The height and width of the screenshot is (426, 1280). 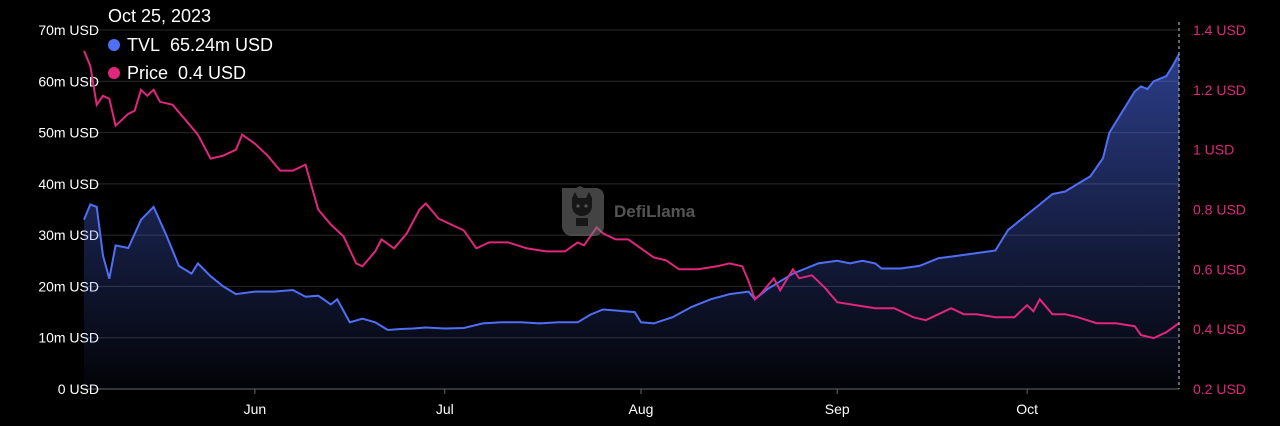 I want to click on y-right-tick-label: 1.2 USD, so click(x=1219, y=90).